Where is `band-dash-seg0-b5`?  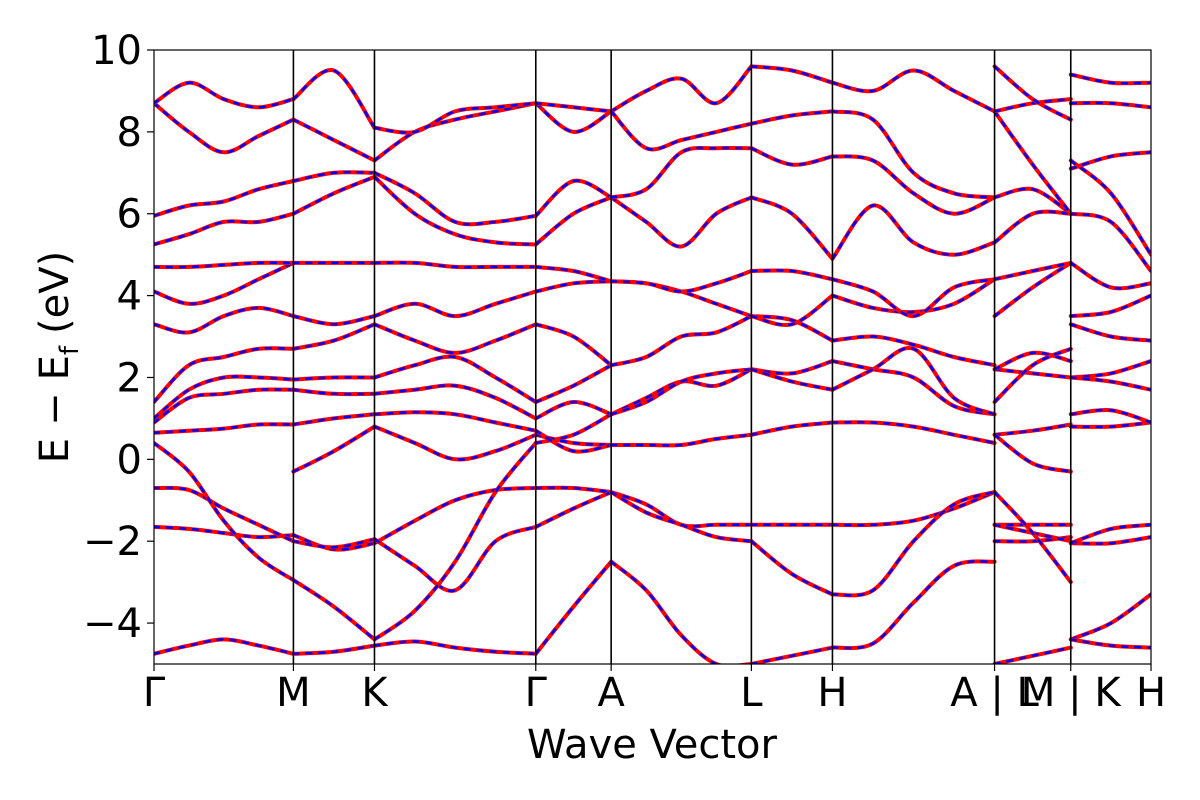
band-dash-seg0-b5 is located at coordinates (224, 406).